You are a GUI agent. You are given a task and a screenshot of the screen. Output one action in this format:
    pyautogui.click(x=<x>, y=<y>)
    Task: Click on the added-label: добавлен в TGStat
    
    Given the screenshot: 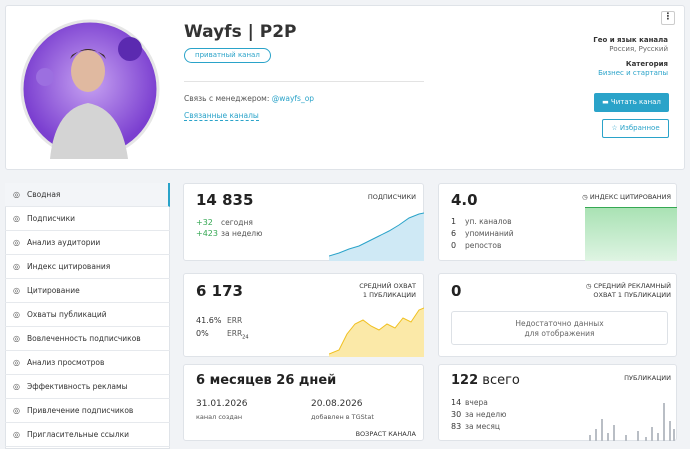 What is the action you would take?
    pyautogui.click(x=342, y=417)
    